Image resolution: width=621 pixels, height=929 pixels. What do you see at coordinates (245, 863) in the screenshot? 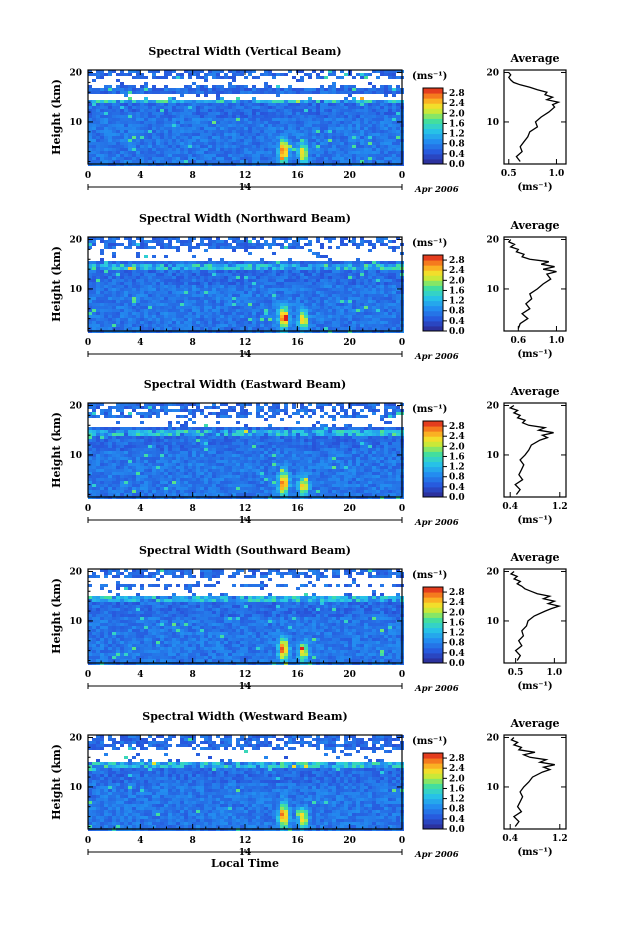
I see `x-axis-label: Local Time` at bounding box center [245, 863].